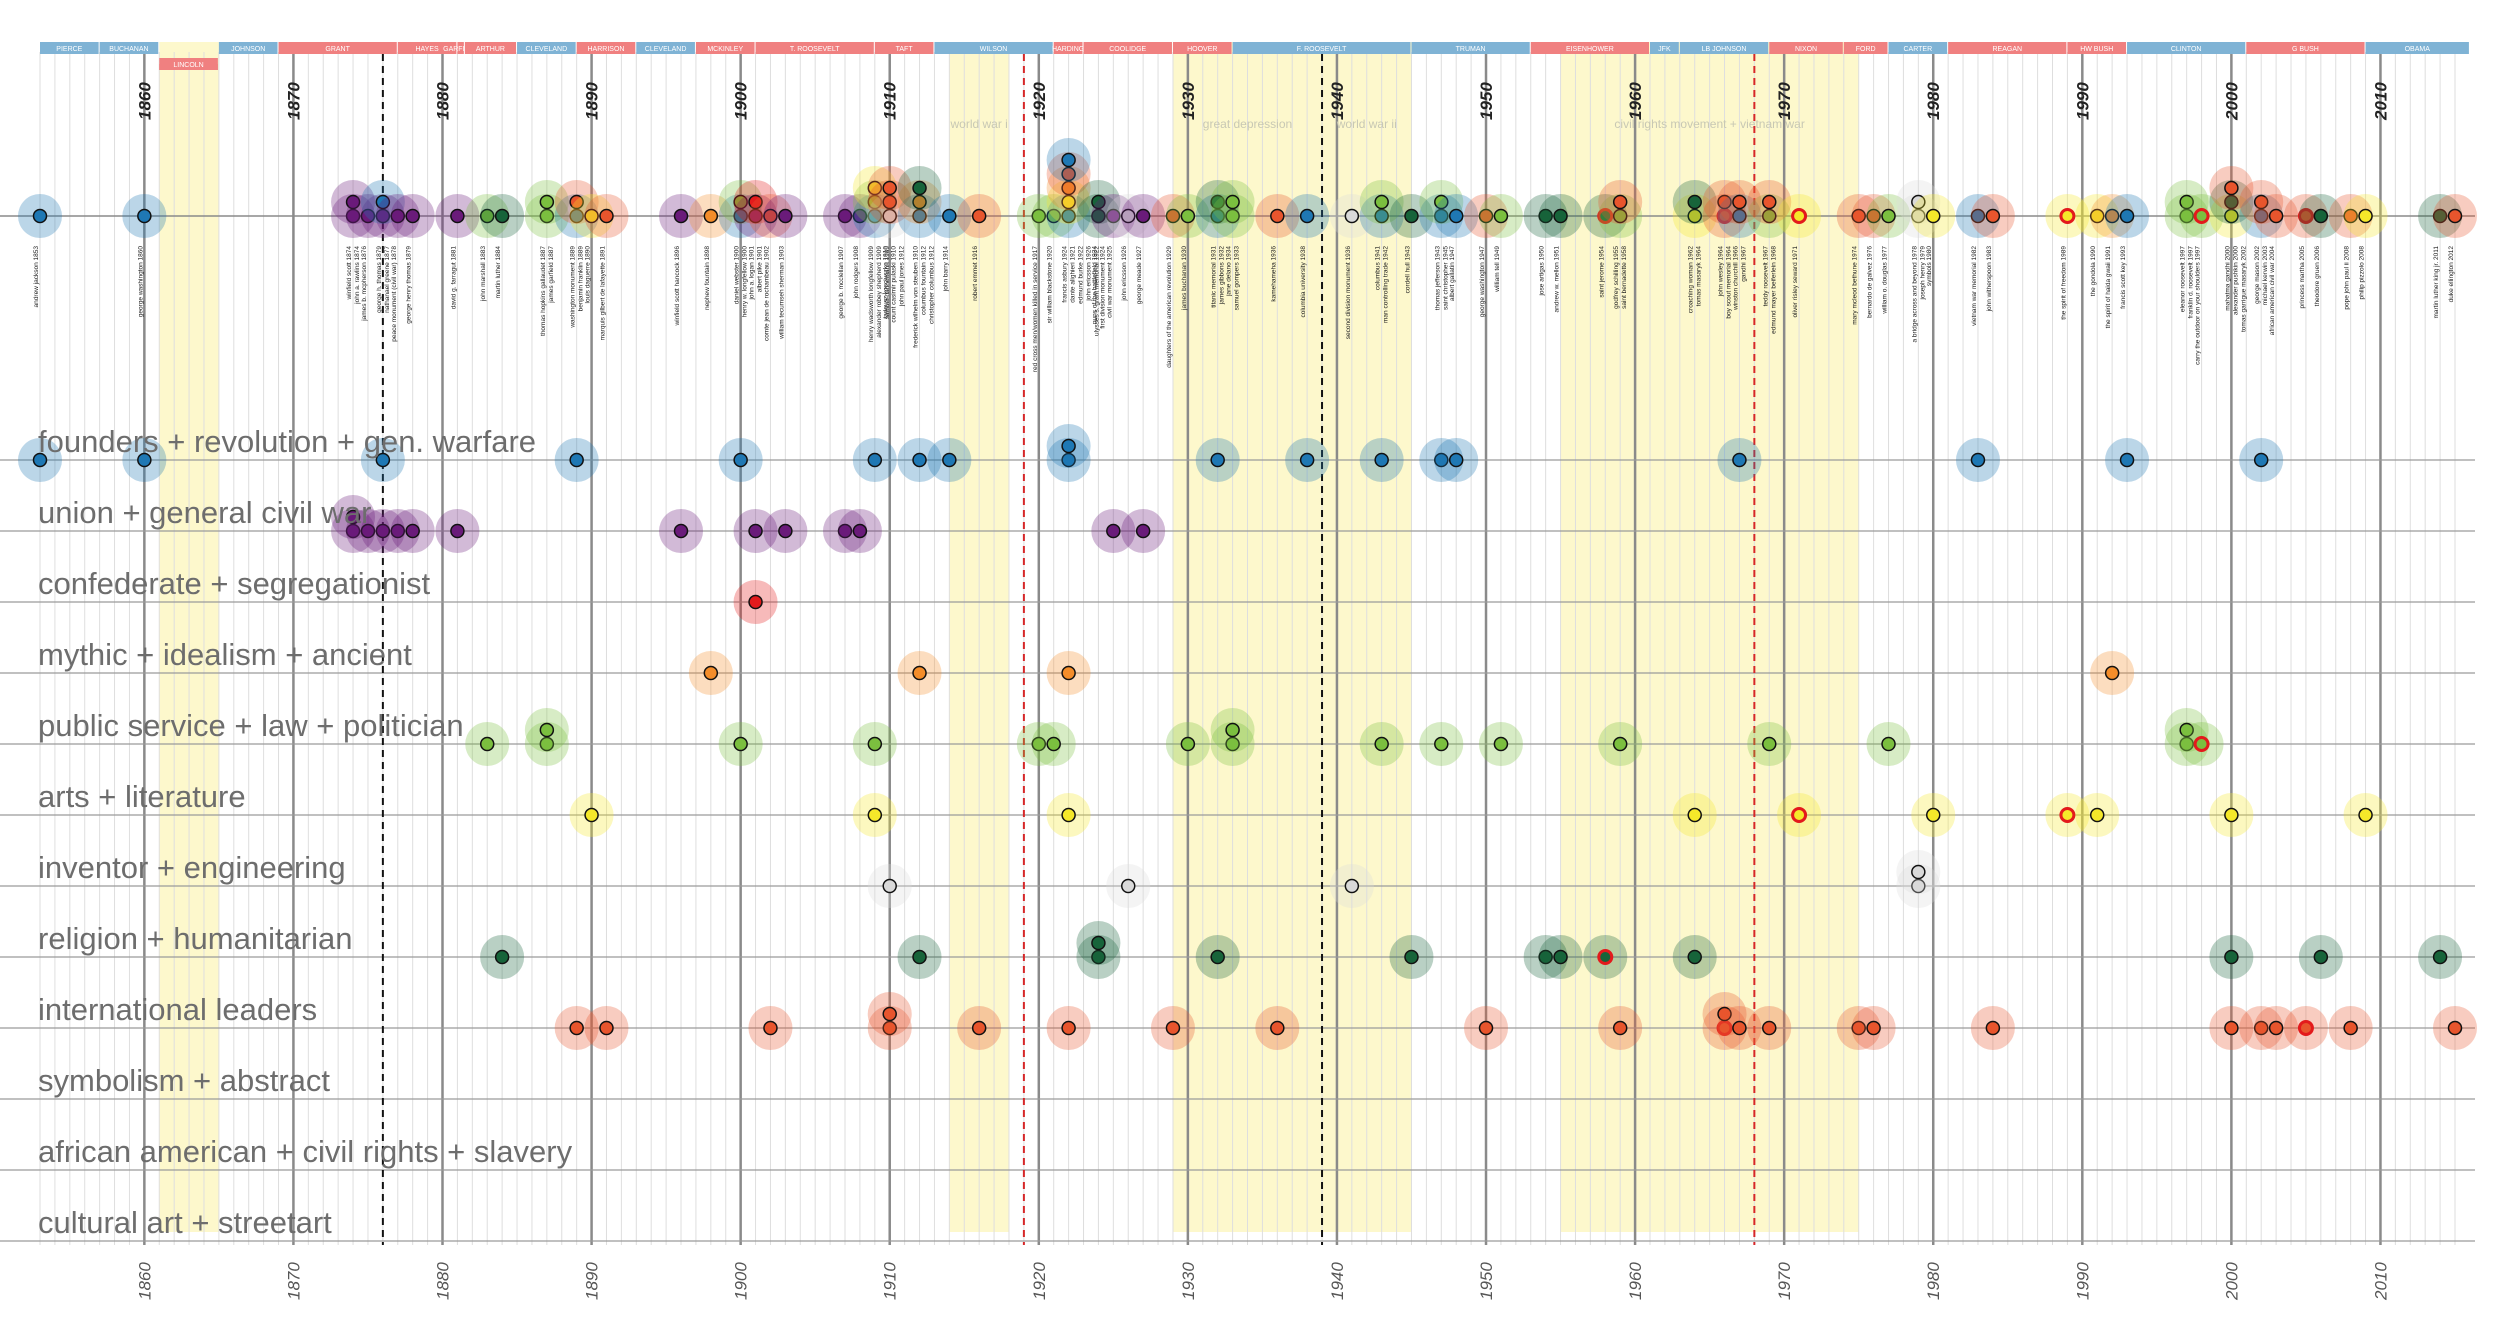 This screenshot has height=1327, width=2500. Describe the element at coordinates (841, 282) in the screenshot. I see `monument-name-label: george b. mcclellan 1907` at that location.